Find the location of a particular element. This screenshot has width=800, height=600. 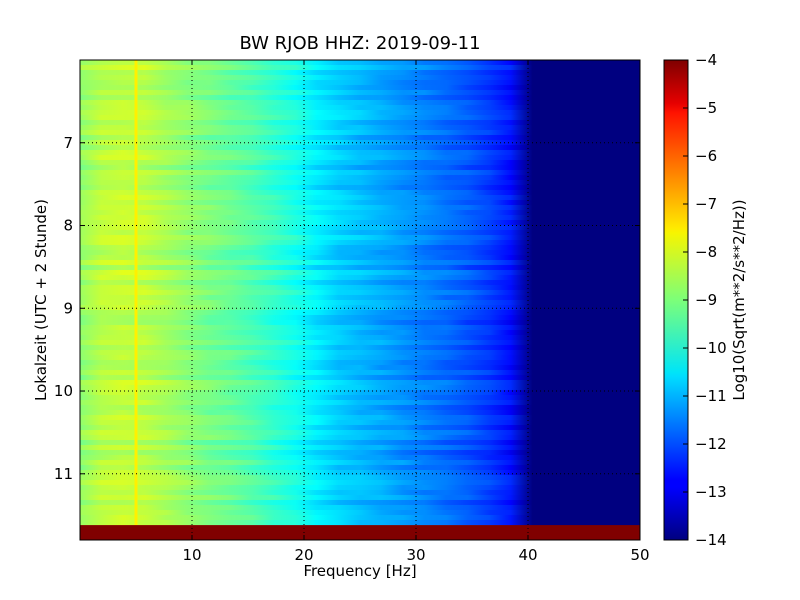

colorbar-label: Log10(Sqrt(m**2/s**2/Hz)) is located at coordinates (739, 299).